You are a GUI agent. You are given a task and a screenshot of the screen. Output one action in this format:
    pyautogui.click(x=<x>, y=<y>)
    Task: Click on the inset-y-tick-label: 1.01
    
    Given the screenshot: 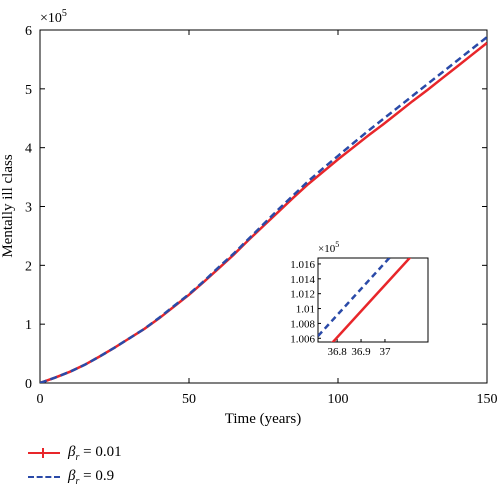 What is the action you would take?
    pyautogui.click(x=305, y=310)
    